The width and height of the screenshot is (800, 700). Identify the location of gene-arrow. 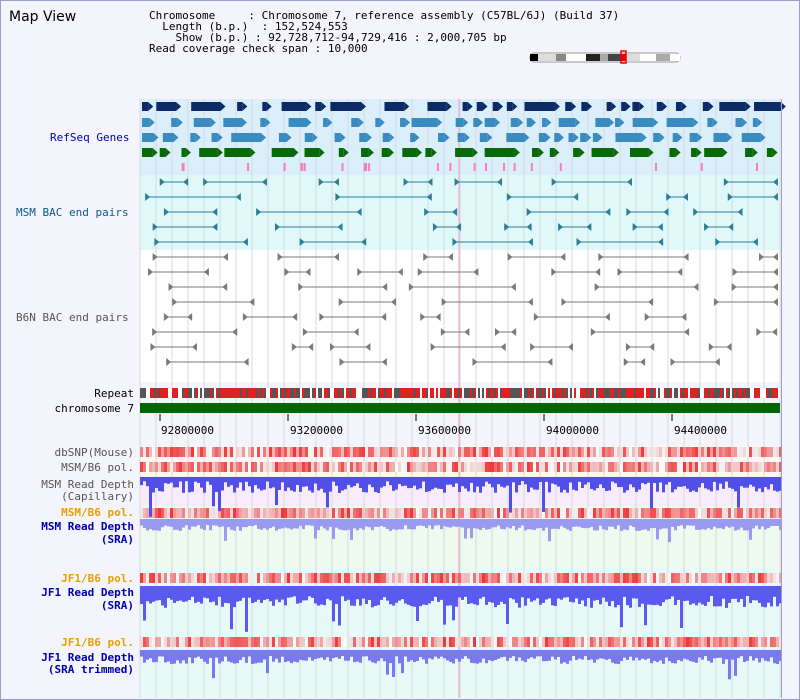
(760, 122).